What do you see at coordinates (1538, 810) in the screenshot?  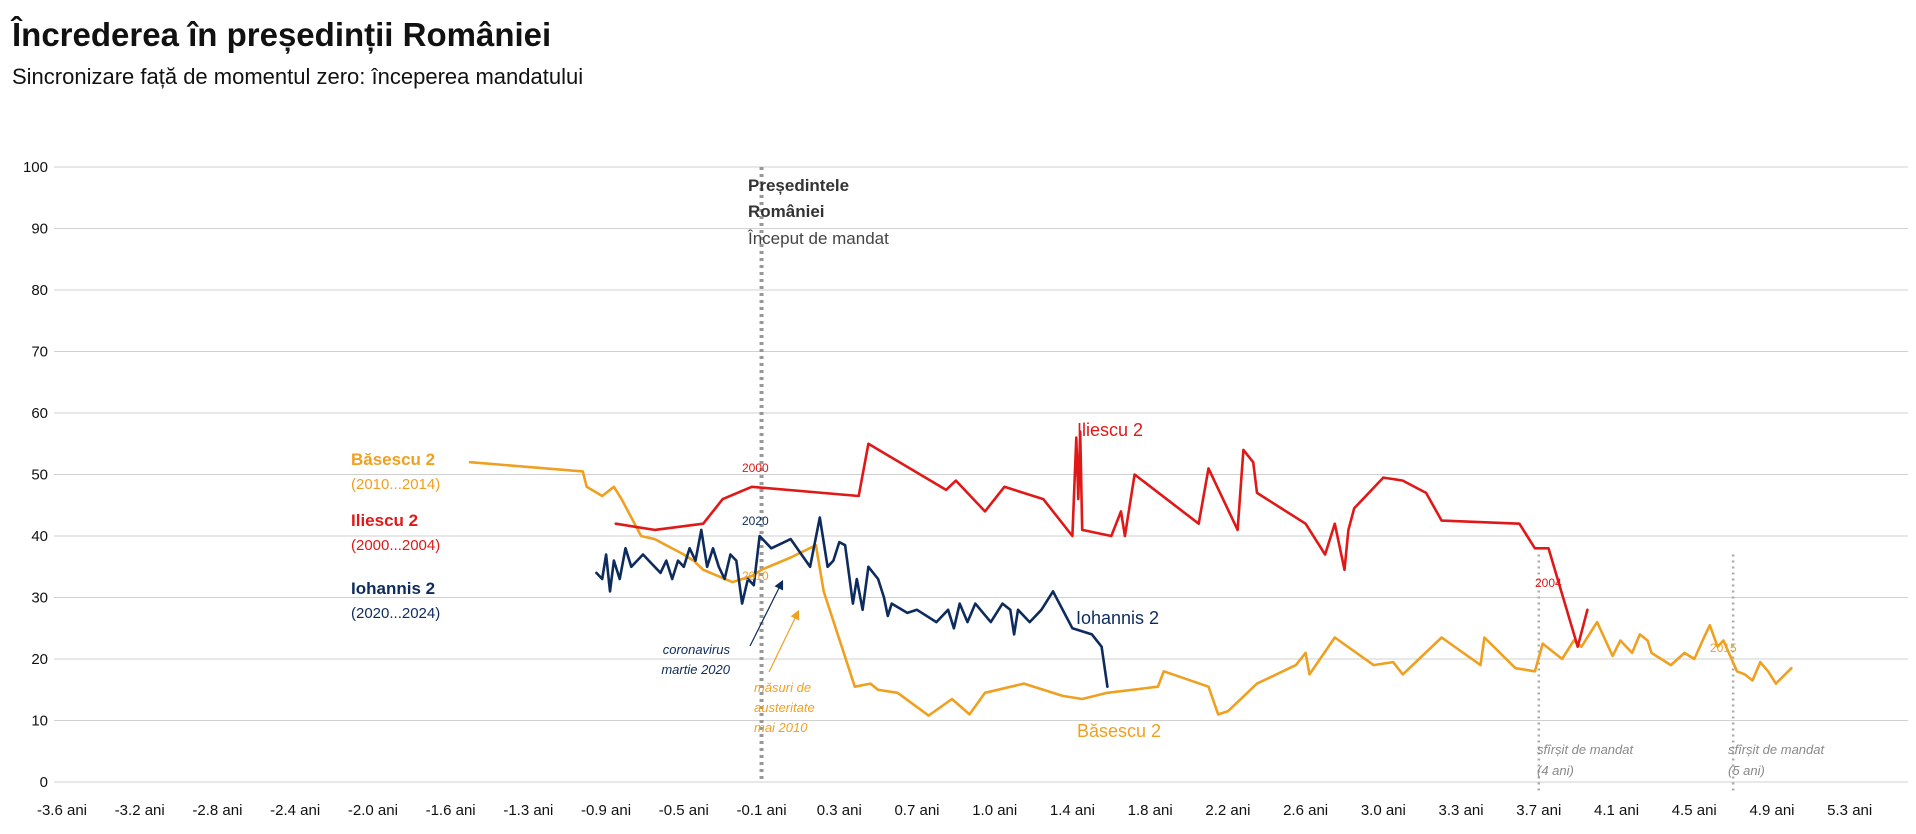 I see `x-tick-label: 3.7 ani` at bounding box center [1538, 810].